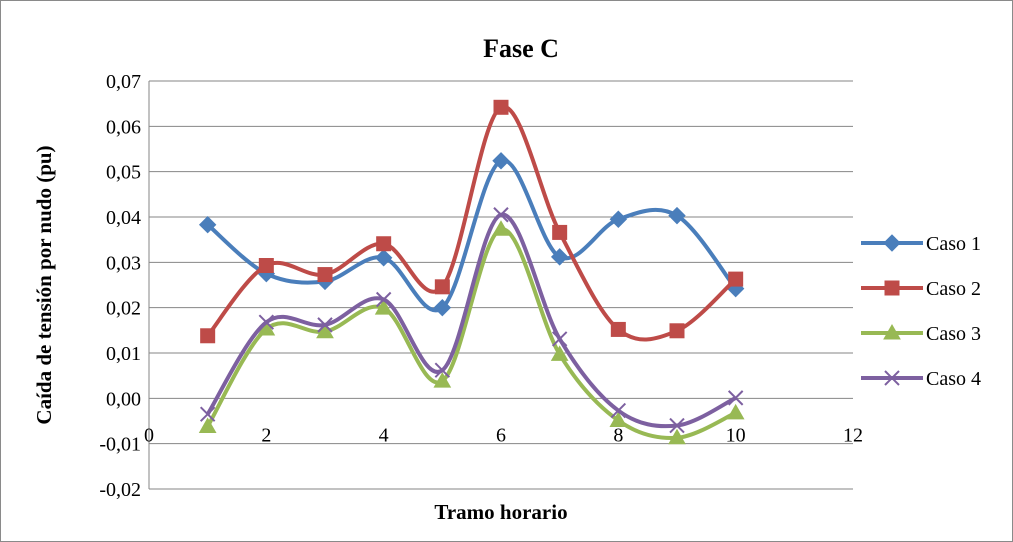 The height and width of the screenshot is (542, 1013). Describe the element at coordinates (921, 289) in the screenshot. I see `legend-item: Caso 2` at that location.